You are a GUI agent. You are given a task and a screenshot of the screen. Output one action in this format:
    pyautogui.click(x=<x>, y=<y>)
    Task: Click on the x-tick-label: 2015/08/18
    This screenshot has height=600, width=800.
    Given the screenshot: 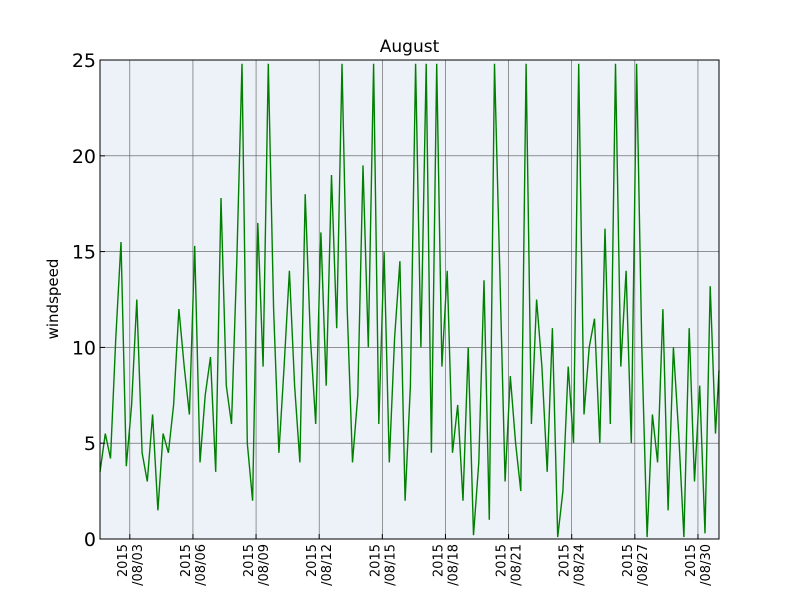 What is the action you would take?
    pyautogui.click(x=446, y=565)
    